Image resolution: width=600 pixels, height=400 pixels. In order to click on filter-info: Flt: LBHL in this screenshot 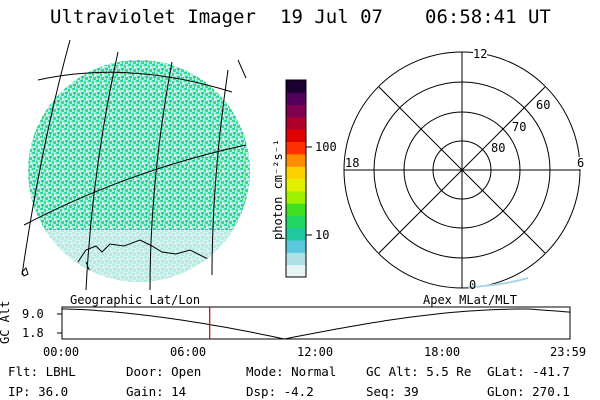, I will do `click(42, 371)`.